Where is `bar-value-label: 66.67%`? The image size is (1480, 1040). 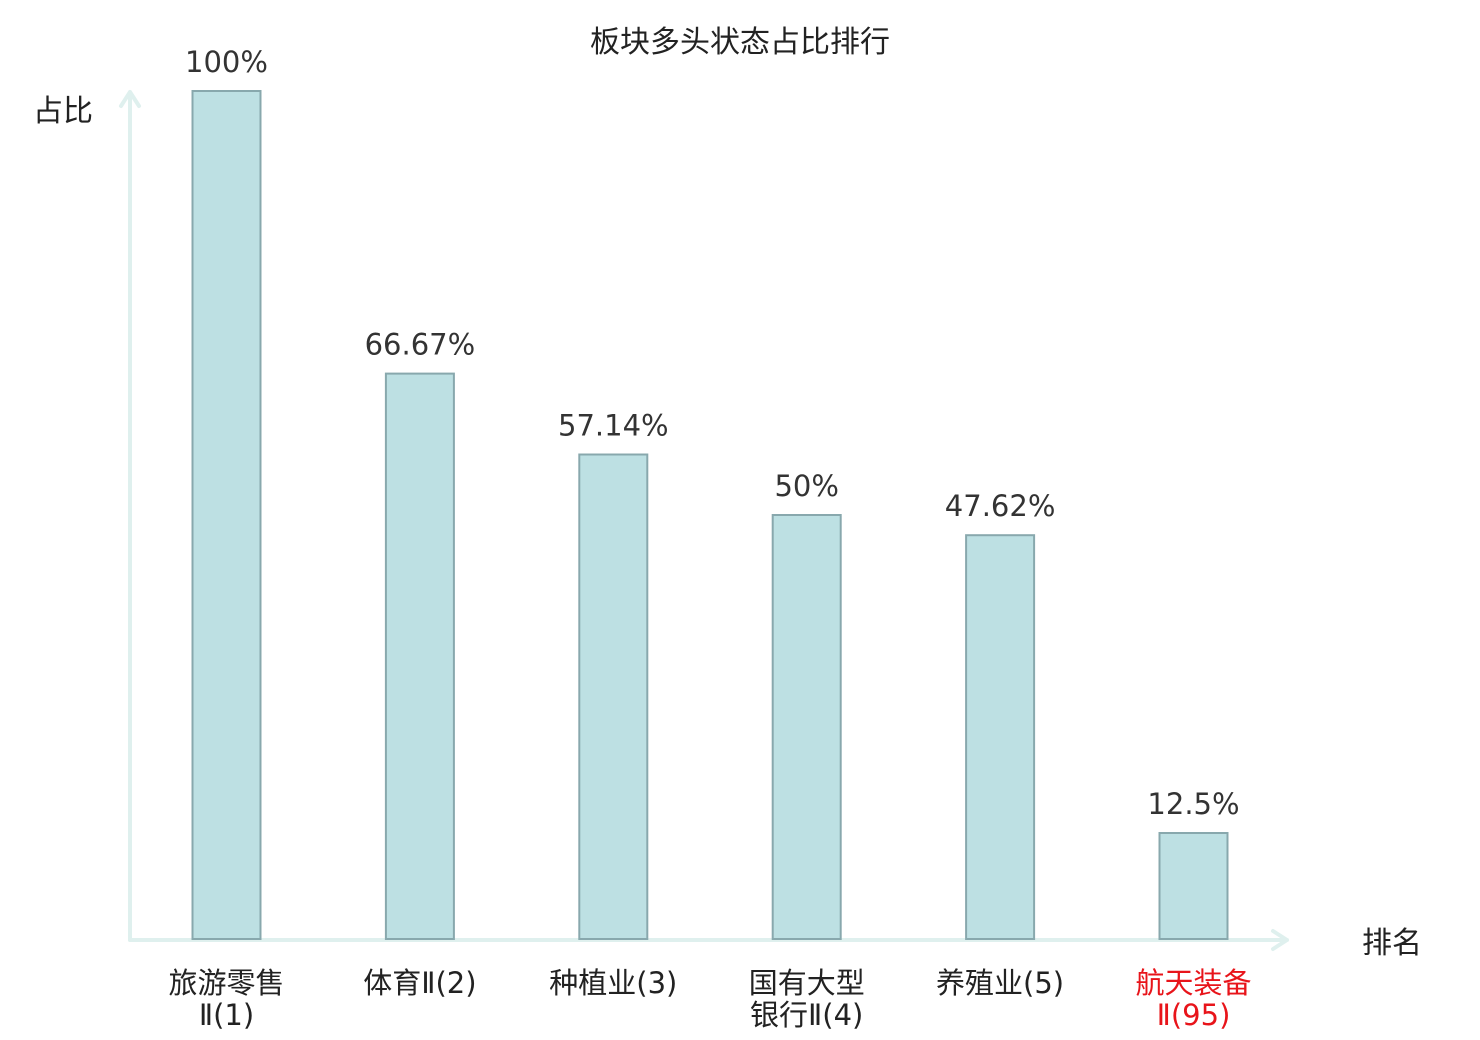
bar-value-label: 66.67% is located at coordinates (420, 345).